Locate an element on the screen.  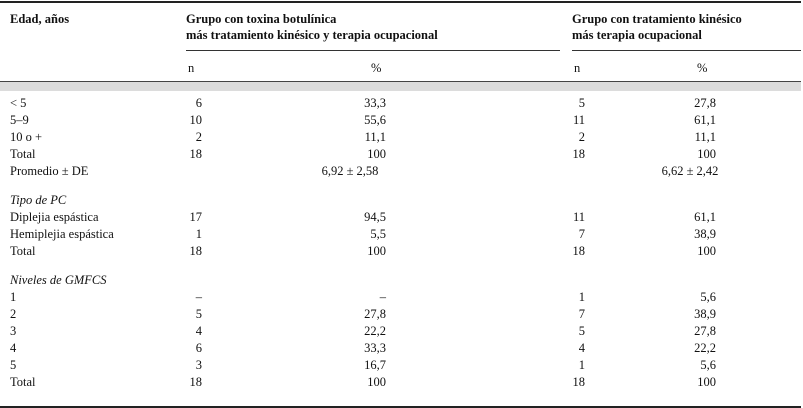
cell-pct-group1: 22,2 is located at coordinates (375, 331).